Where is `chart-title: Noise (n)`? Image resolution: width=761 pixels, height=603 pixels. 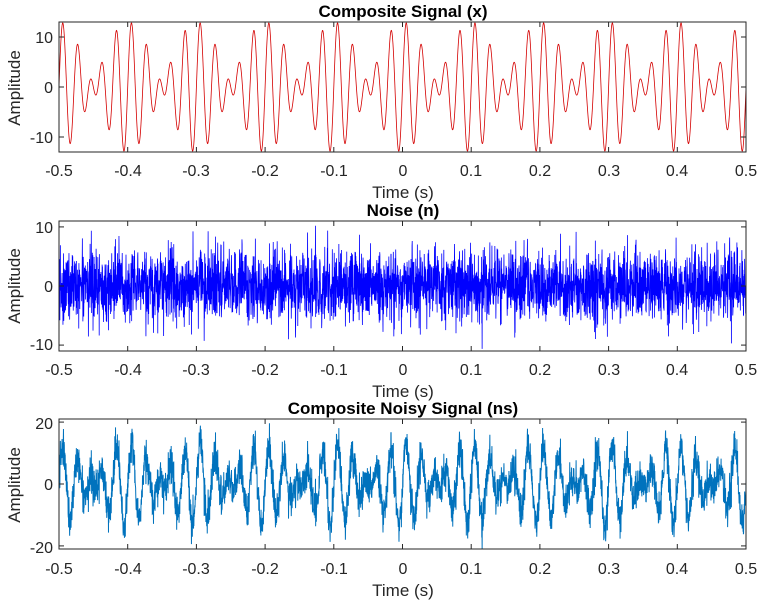
chart-title: Noise (n) is located at coordinates (403, 210).